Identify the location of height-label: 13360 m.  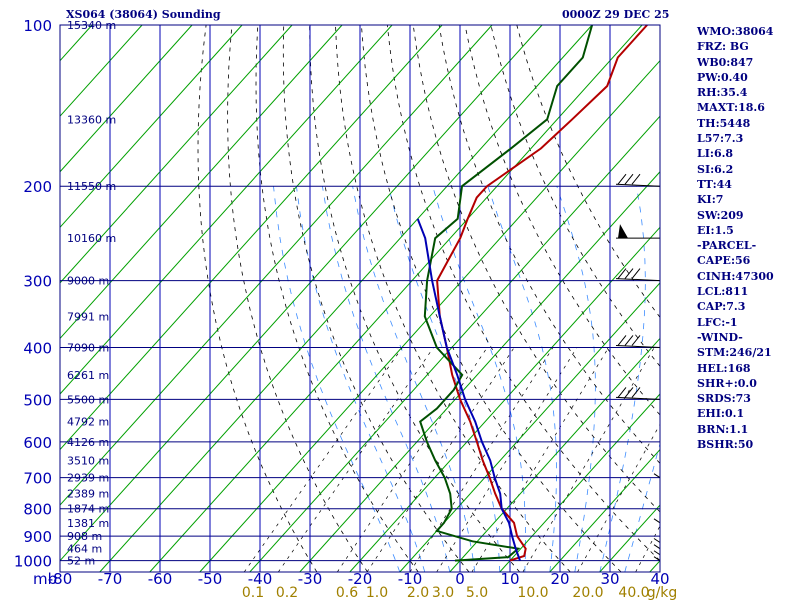
(91, 119).